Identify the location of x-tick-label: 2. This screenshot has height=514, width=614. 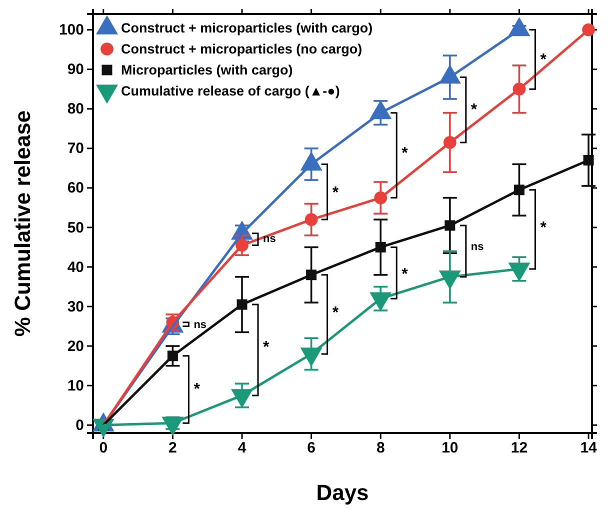
(172, 448).